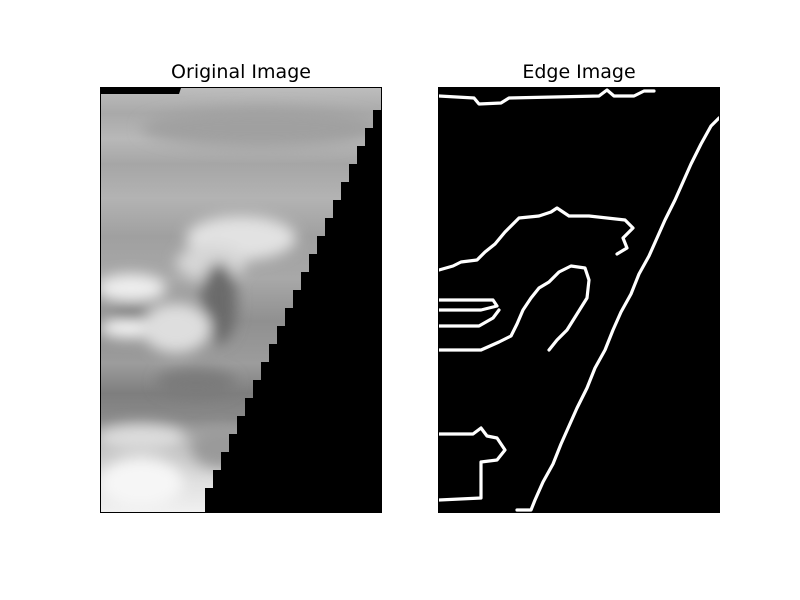  What do you see at coordinates (241, 72) in the screenshot?
I see `original-image-title: Original Image` at bounding box center [241, 72].